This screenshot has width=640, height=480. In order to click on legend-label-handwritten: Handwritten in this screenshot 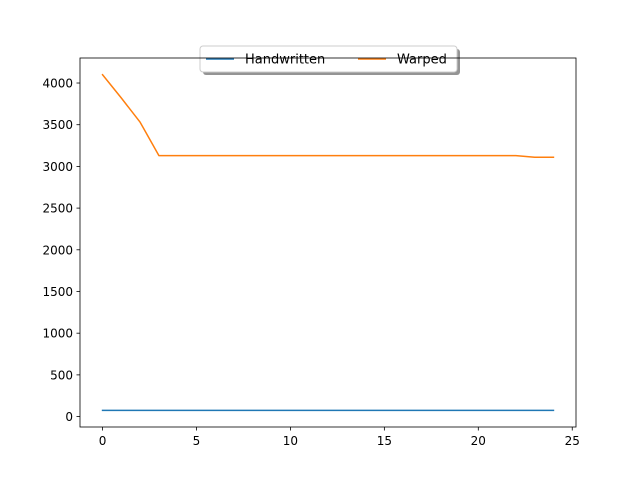, I will do `click(285, 60)`.